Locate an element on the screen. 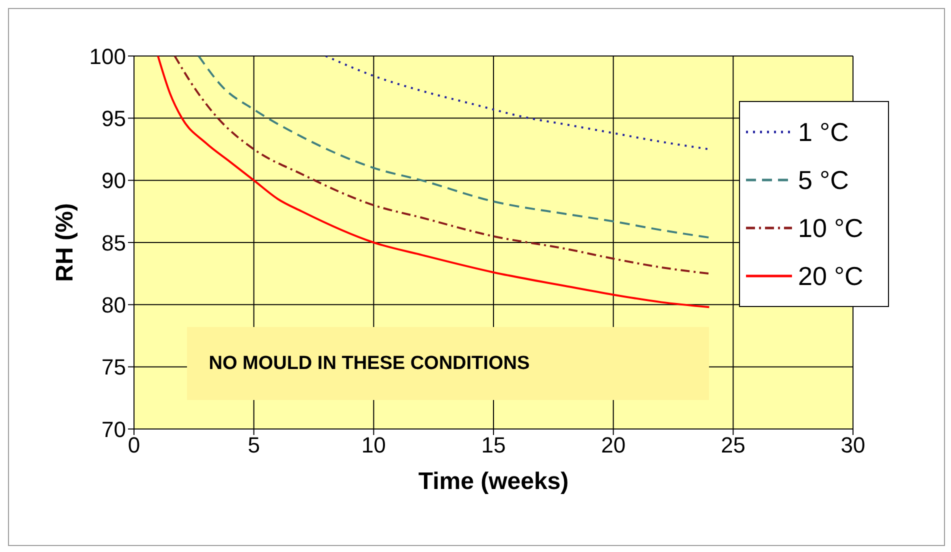  x-tick-label: 20 is located at coordinates (613, 445).